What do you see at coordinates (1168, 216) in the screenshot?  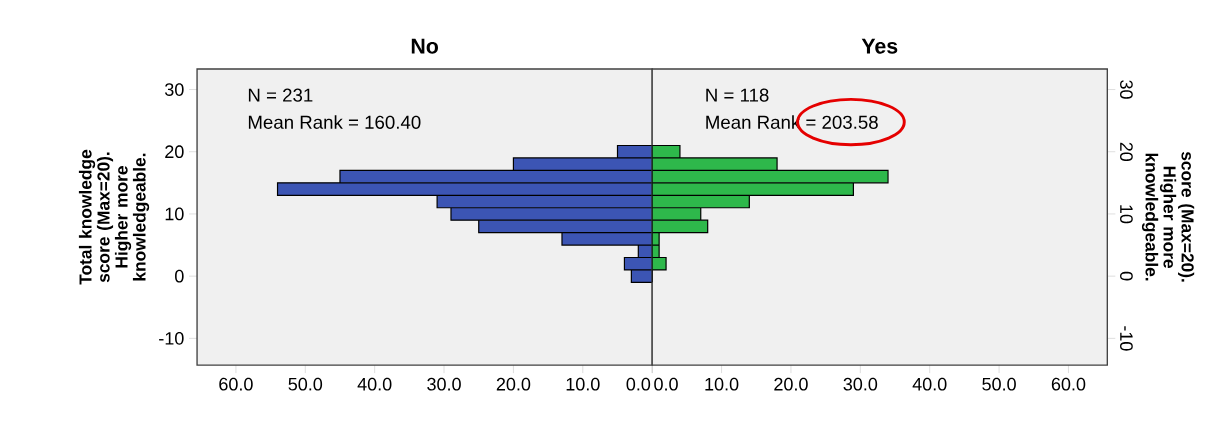 I see `y-axis-title: score (Max=20). Higher more knowledgeable.` at bounding box center [1168, 216].